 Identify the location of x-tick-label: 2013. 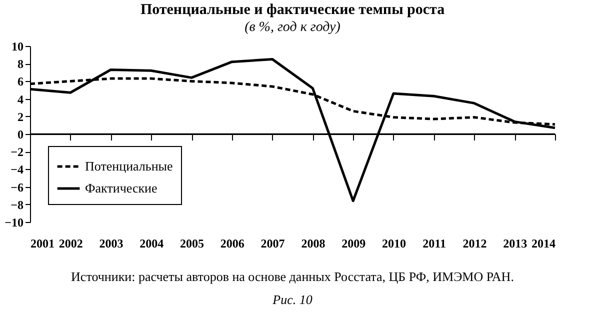
(515, 243).